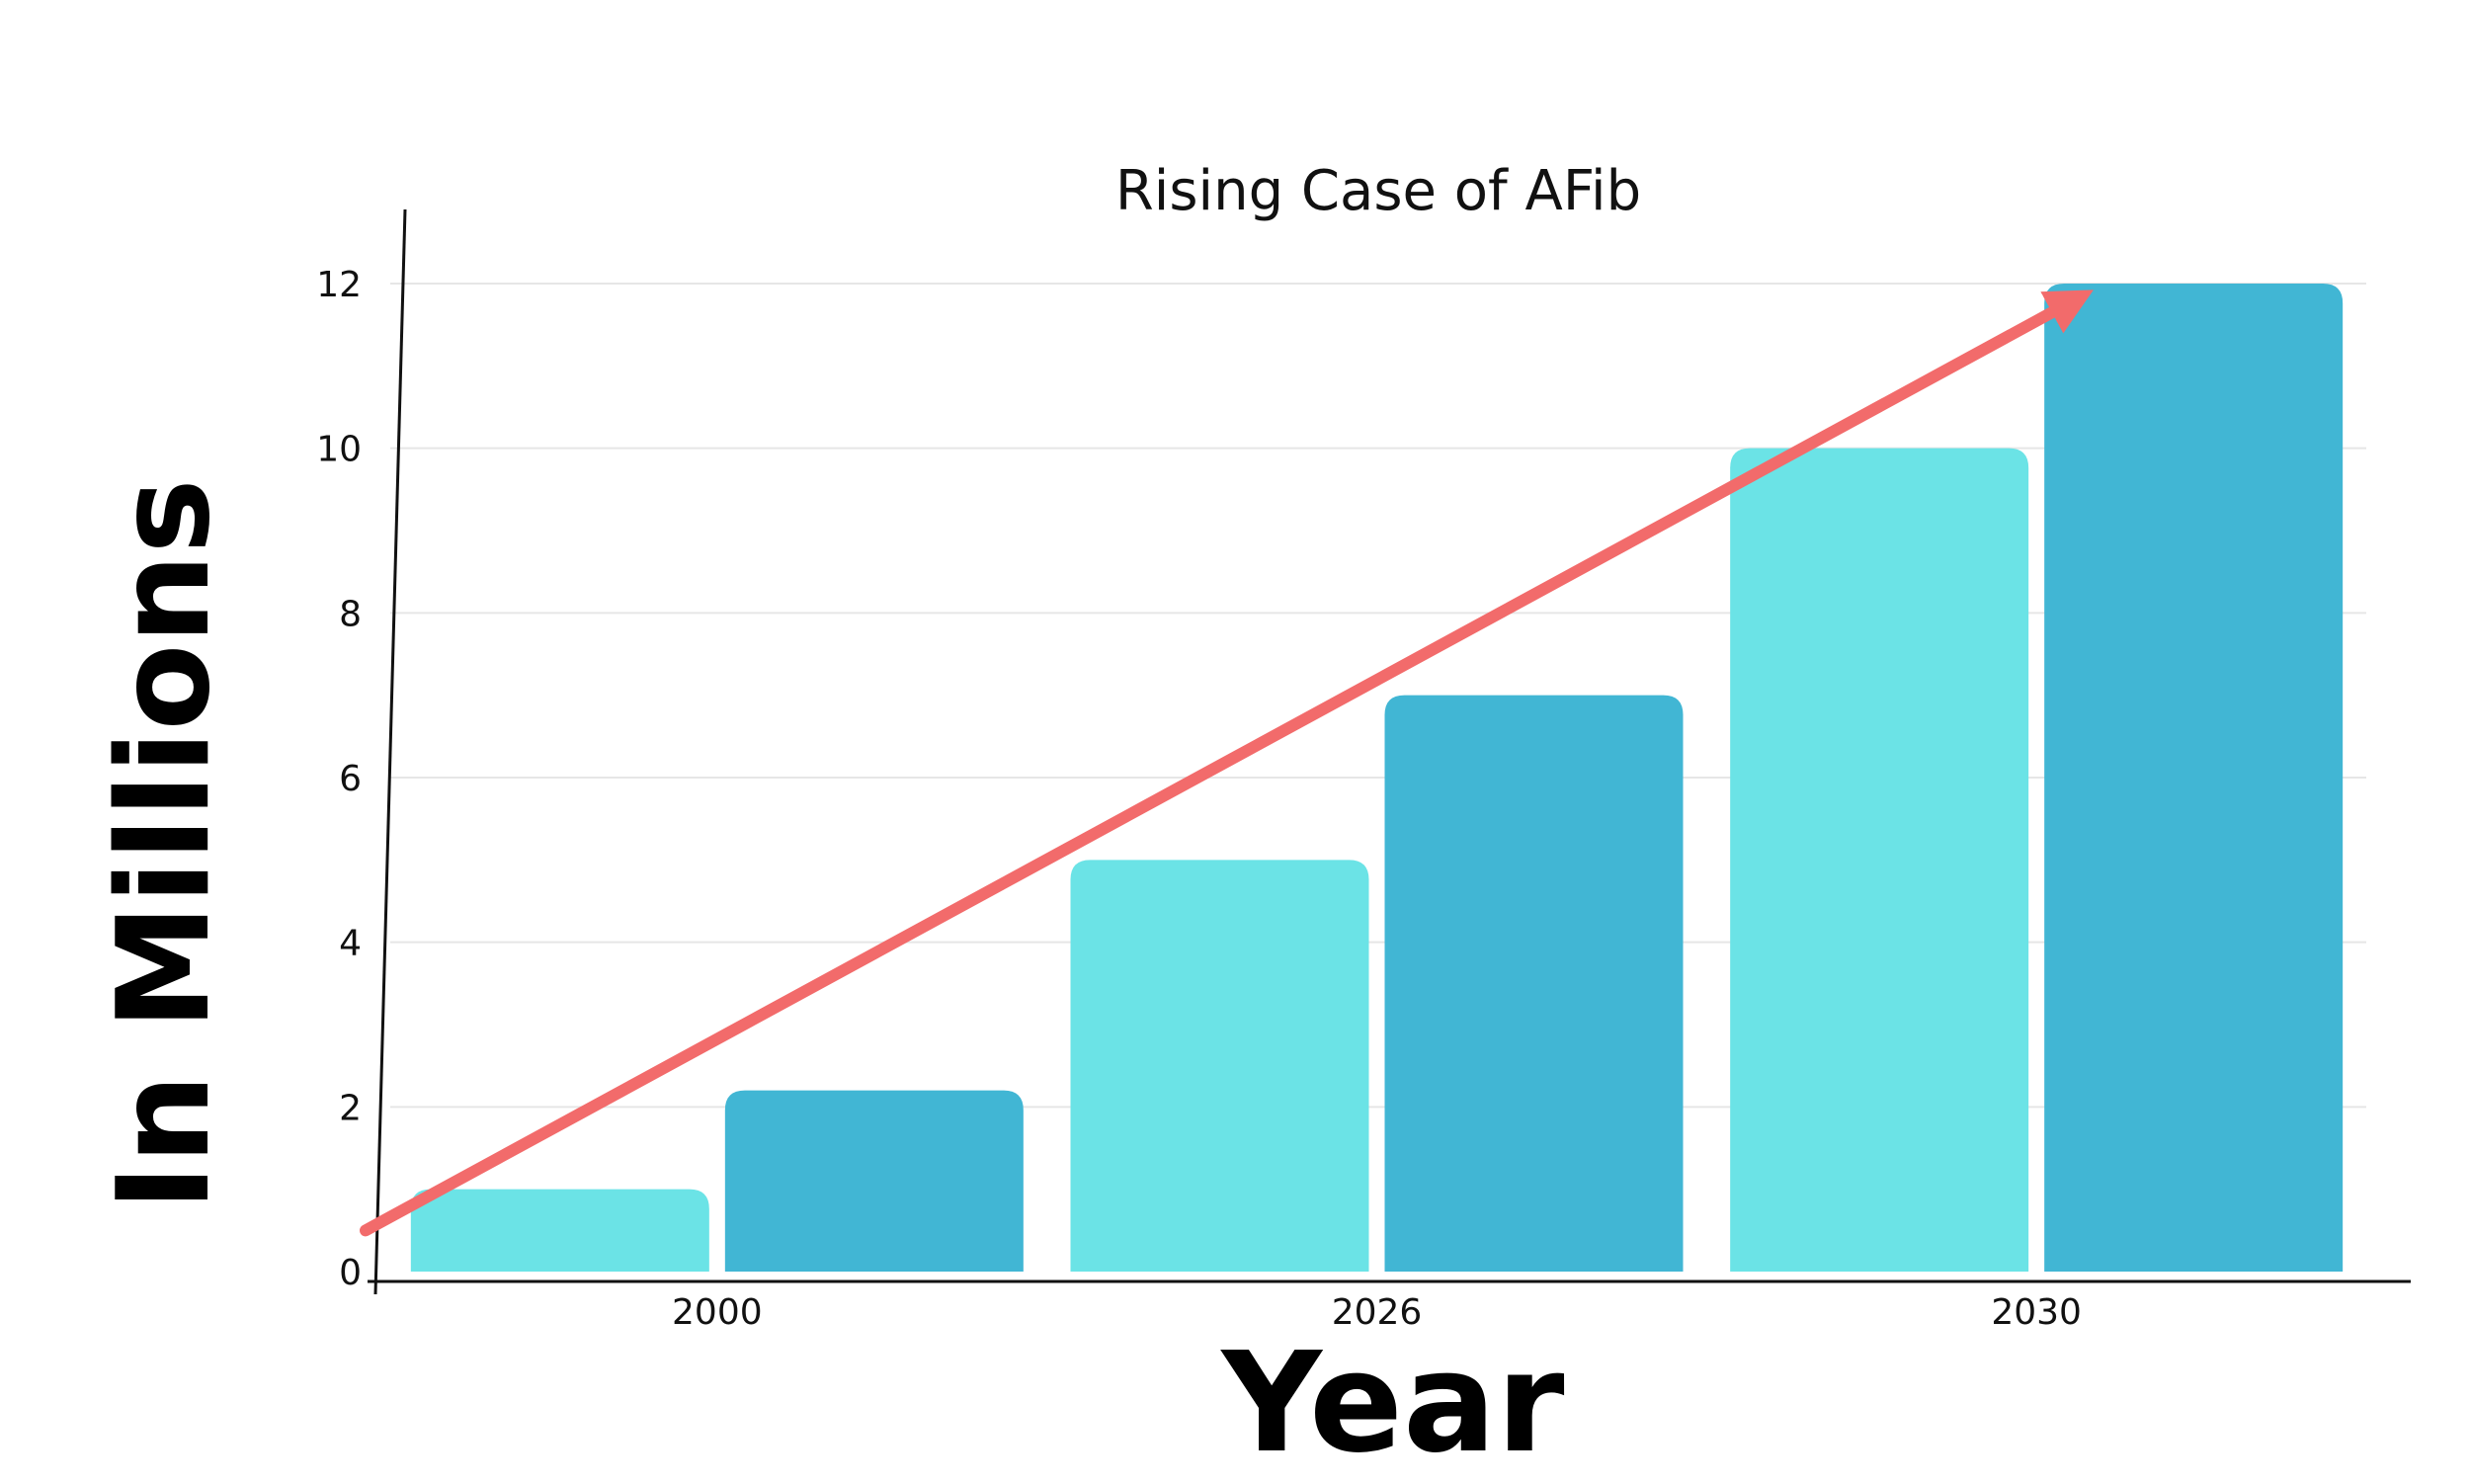 The image size is (2470, 1484). I want to click on x-tick-labels: 2000 2026 2030, so click(1377, 1312).